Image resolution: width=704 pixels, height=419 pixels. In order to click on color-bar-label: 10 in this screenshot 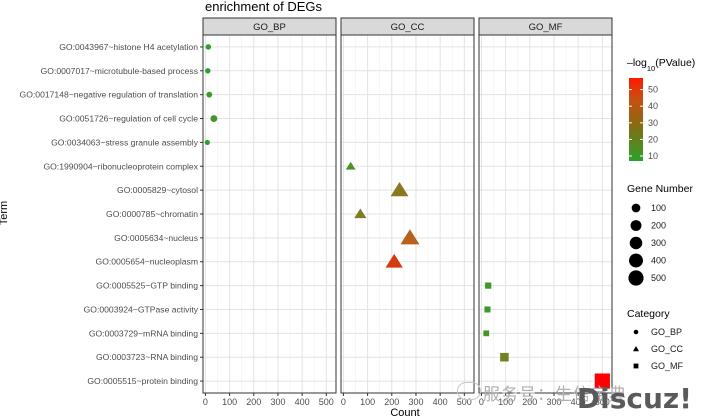, I will do `click(653, 156)`.